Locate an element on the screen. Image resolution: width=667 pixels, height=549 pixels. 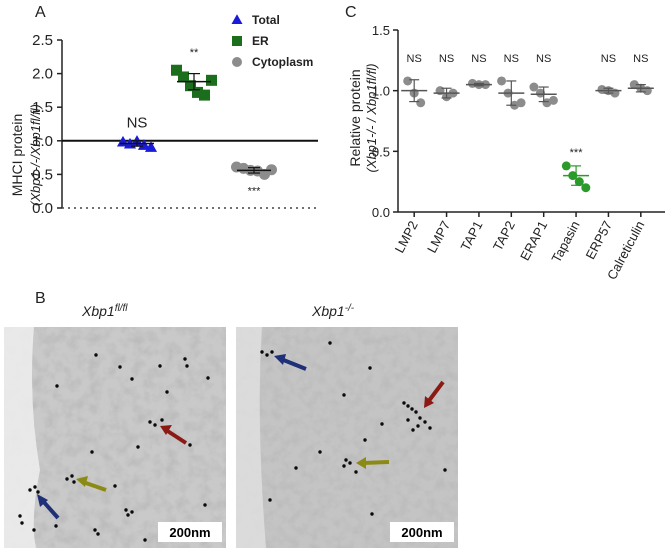
em-title-left-genotype: fl/fl is located at coordinates (122, 308).